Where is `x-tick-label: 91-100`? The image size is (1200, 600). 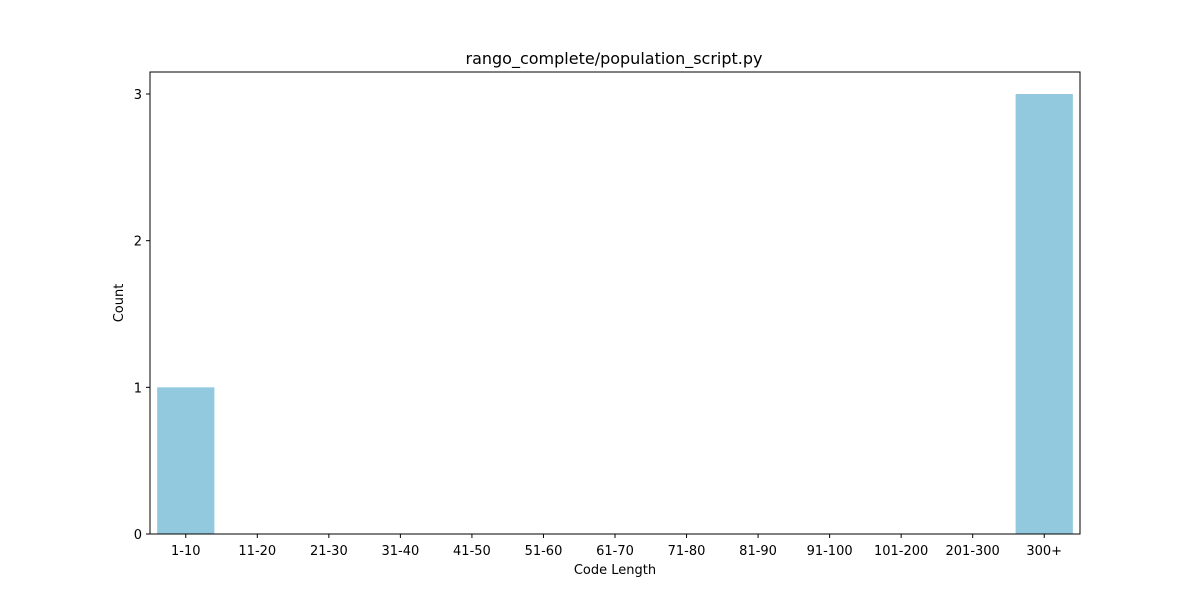
x-tick-label: 91-100 is located at coordinates (830, 551).